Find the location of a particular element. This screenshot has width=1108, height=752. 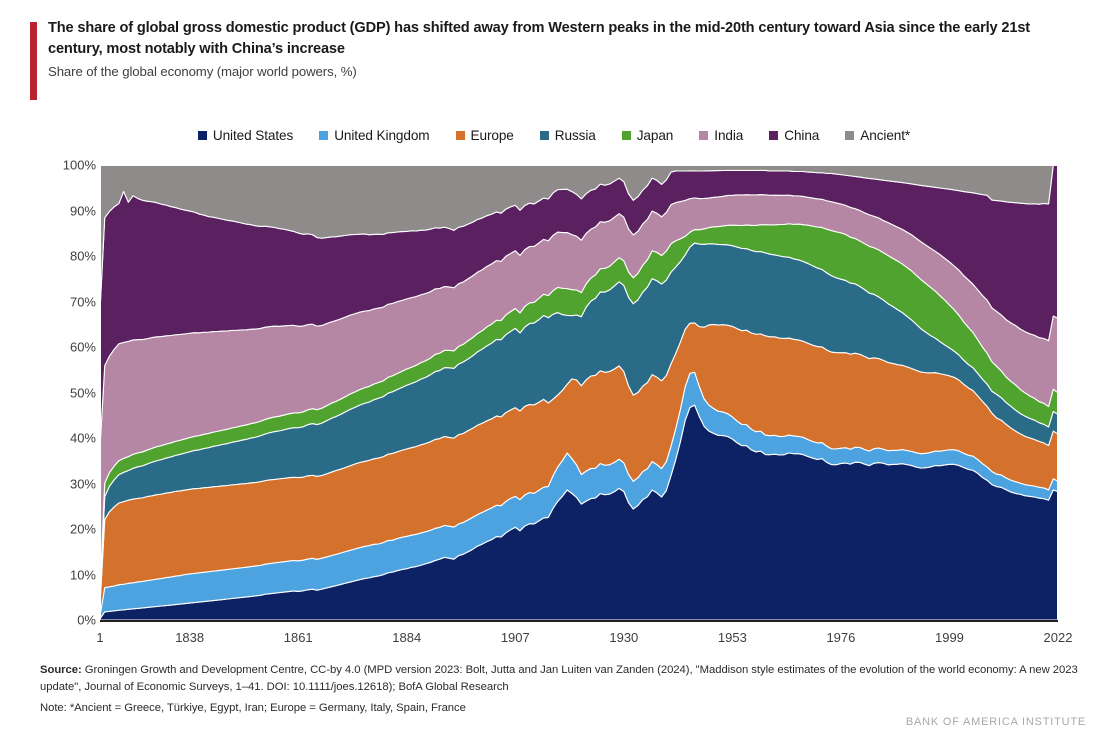

x-axis-tick-label: 1999 is located at coordinates (949, 637).